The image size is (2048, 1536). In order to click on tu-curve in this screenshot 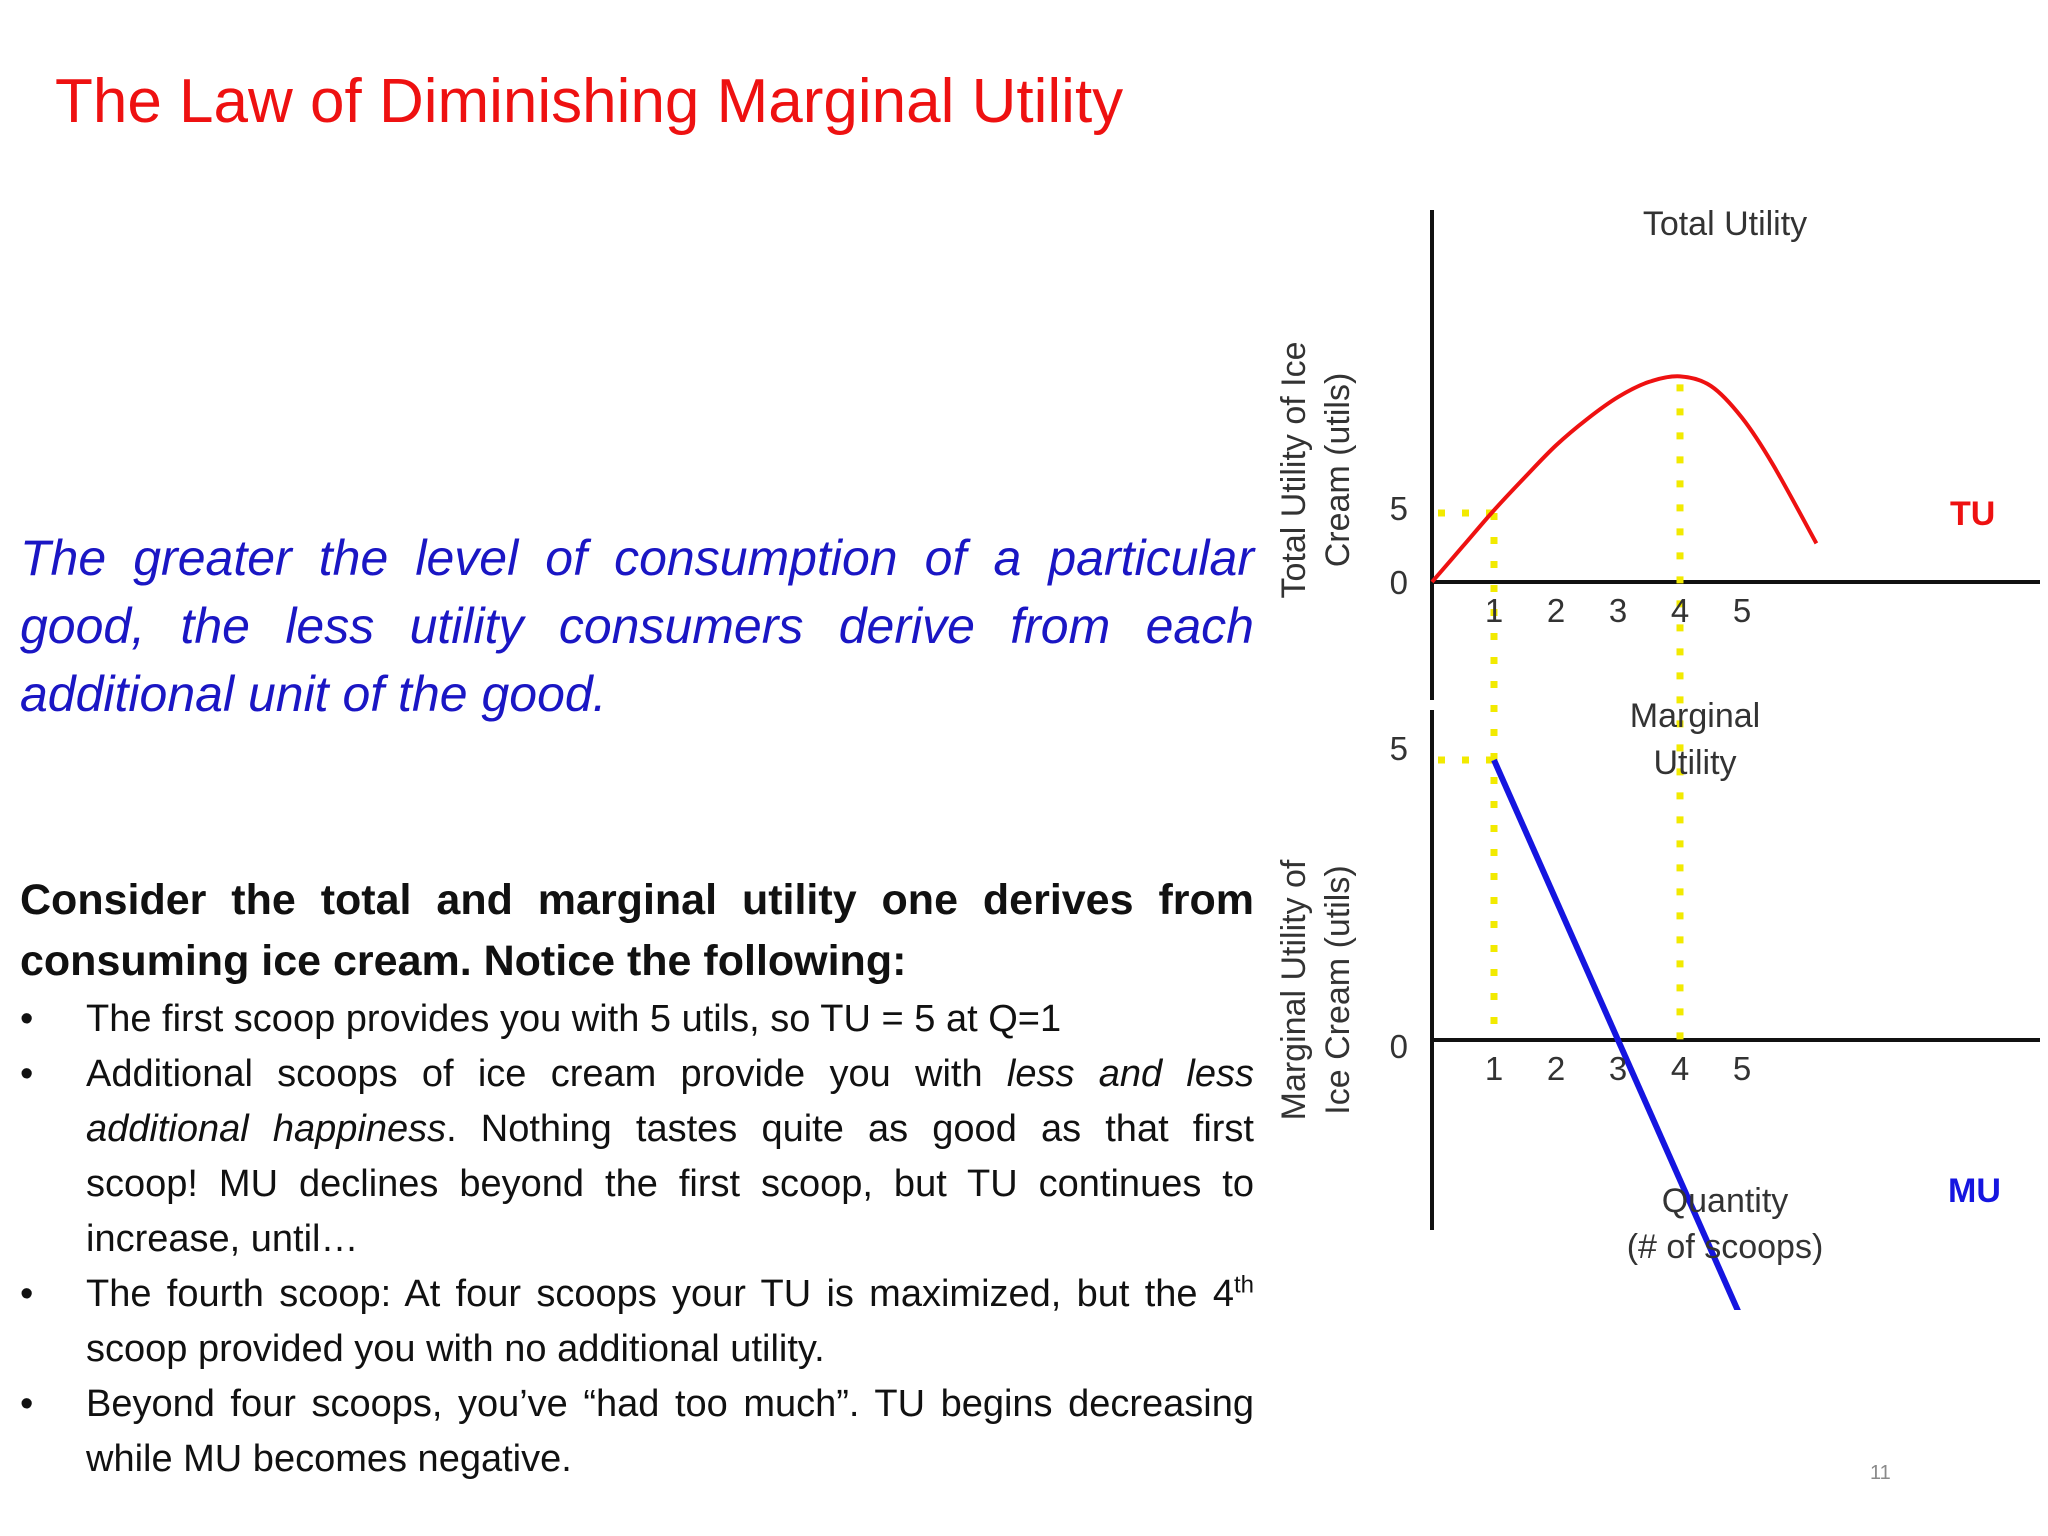, I will do `click(1624, 479)`.